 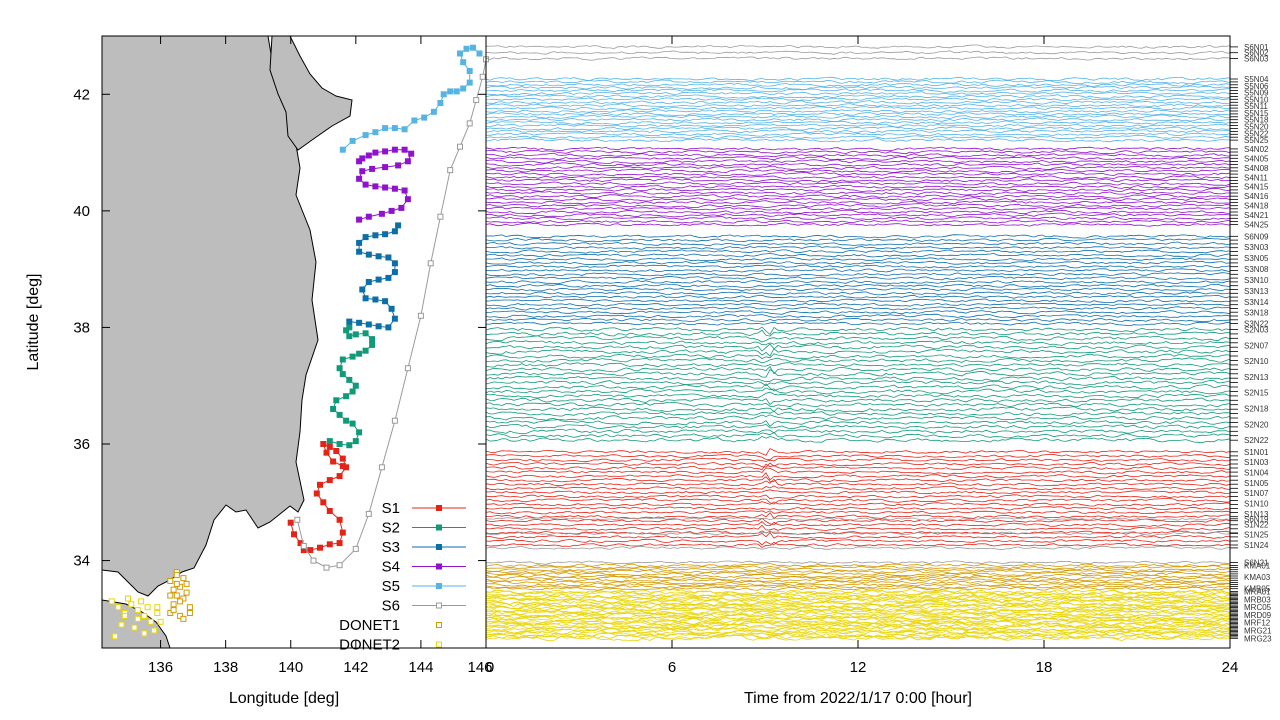 I want to click on wave-group-s1, so click(x=861, y=498).